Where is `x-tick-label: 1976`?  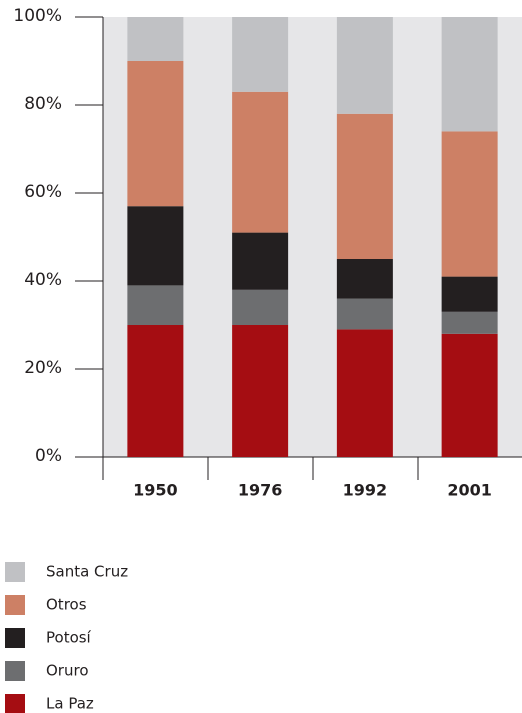 x-tick-label: 1976 is located at coordinates (260, 490).